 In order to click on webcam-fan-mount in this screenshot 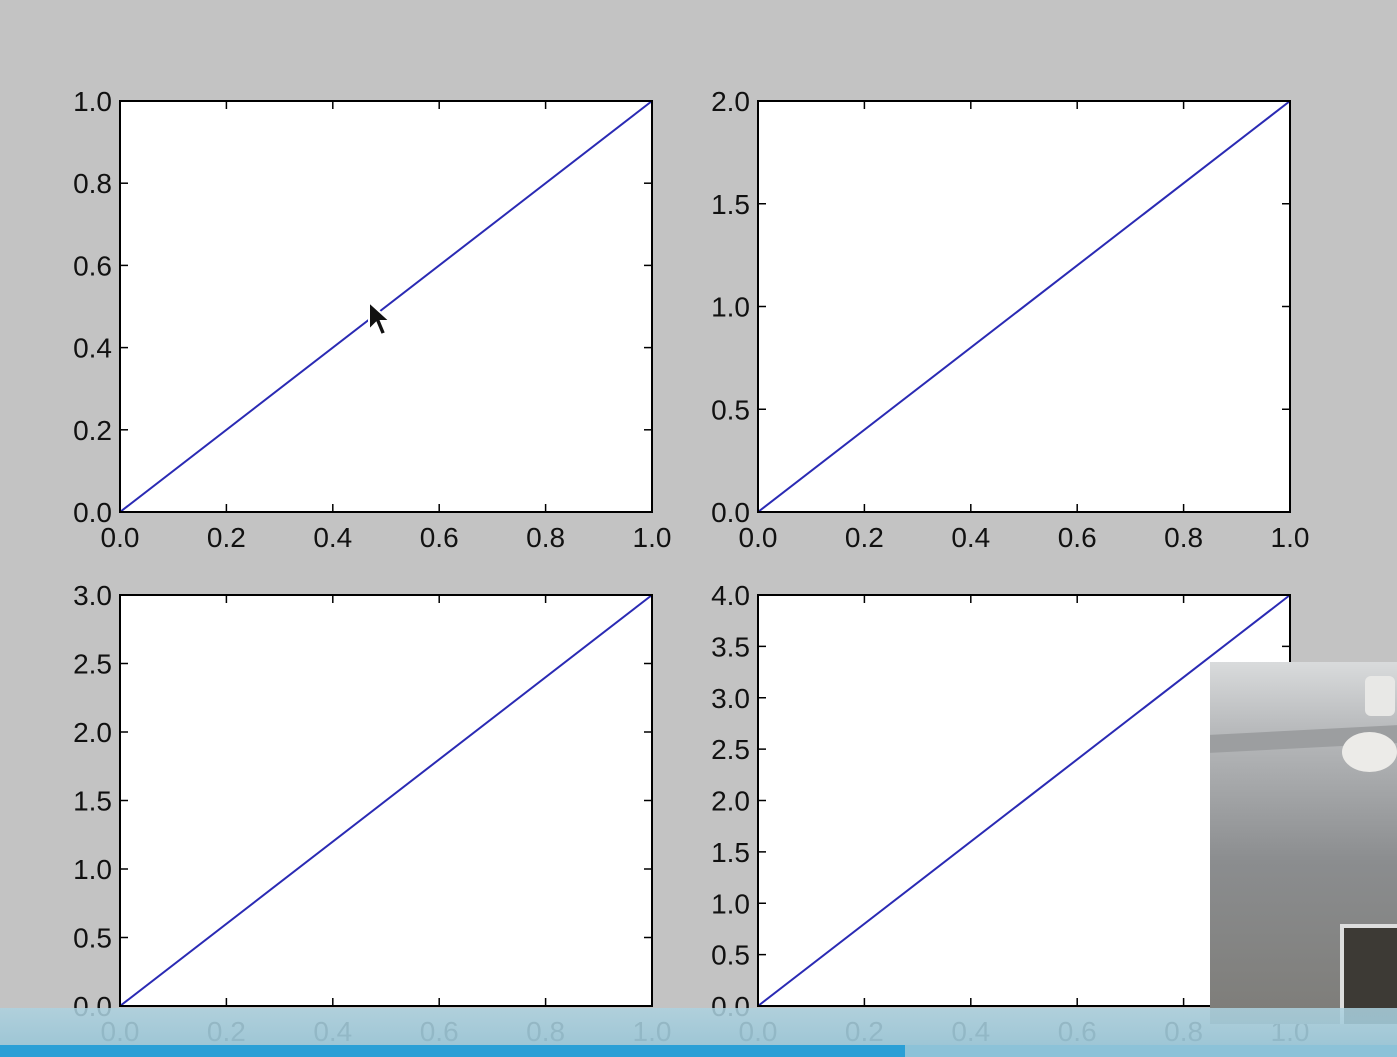, I will do `click(1380, 696)`.